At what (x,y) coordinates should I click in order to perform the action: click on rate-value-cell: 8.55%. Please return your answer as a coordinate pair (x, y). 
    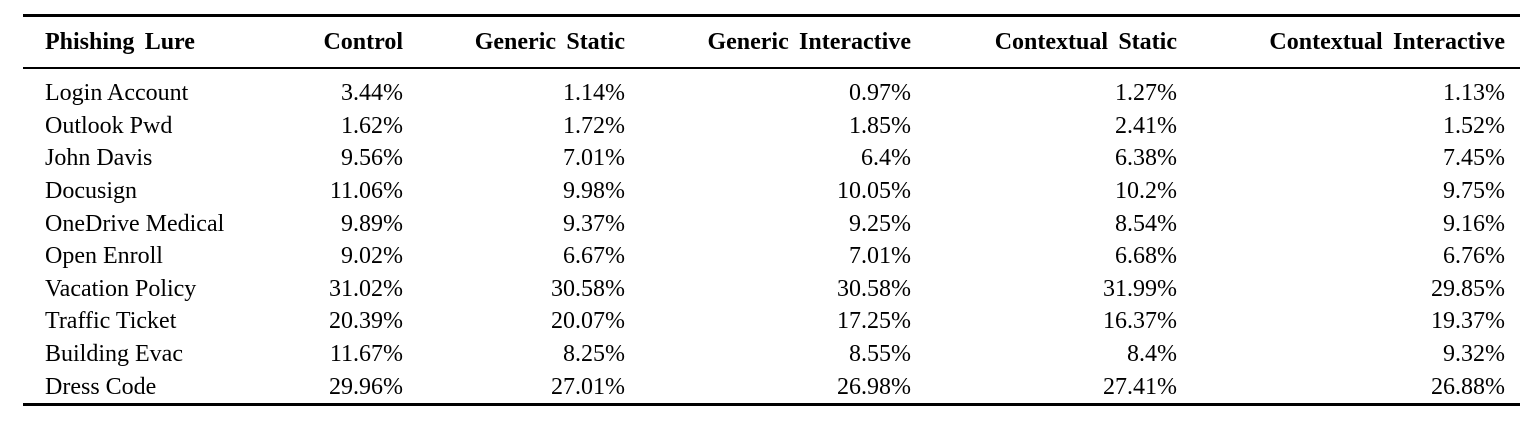
    Looking at the image, I should click on (880, 354).